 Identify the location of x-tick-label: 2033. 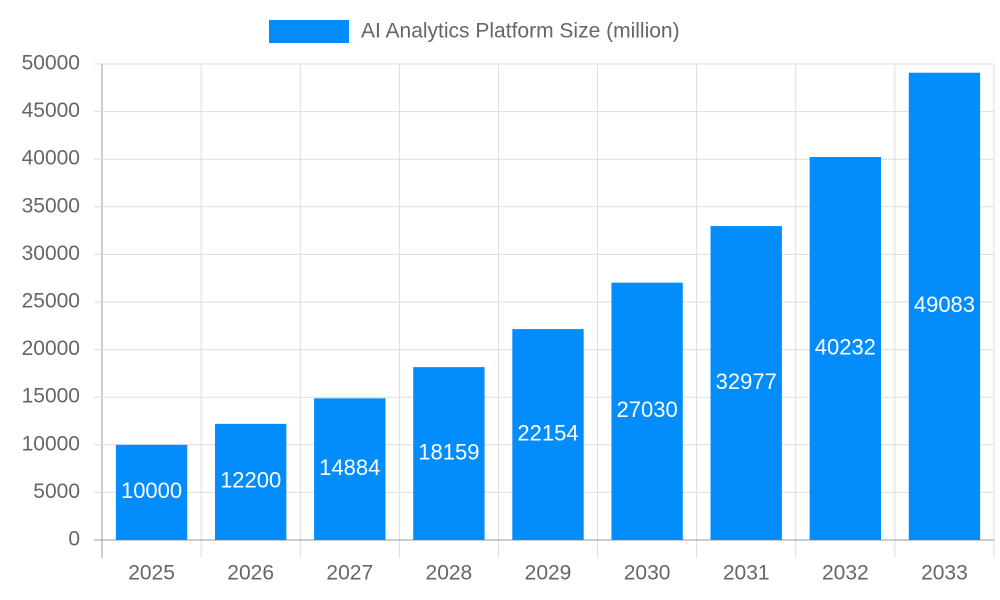
(944, 573).